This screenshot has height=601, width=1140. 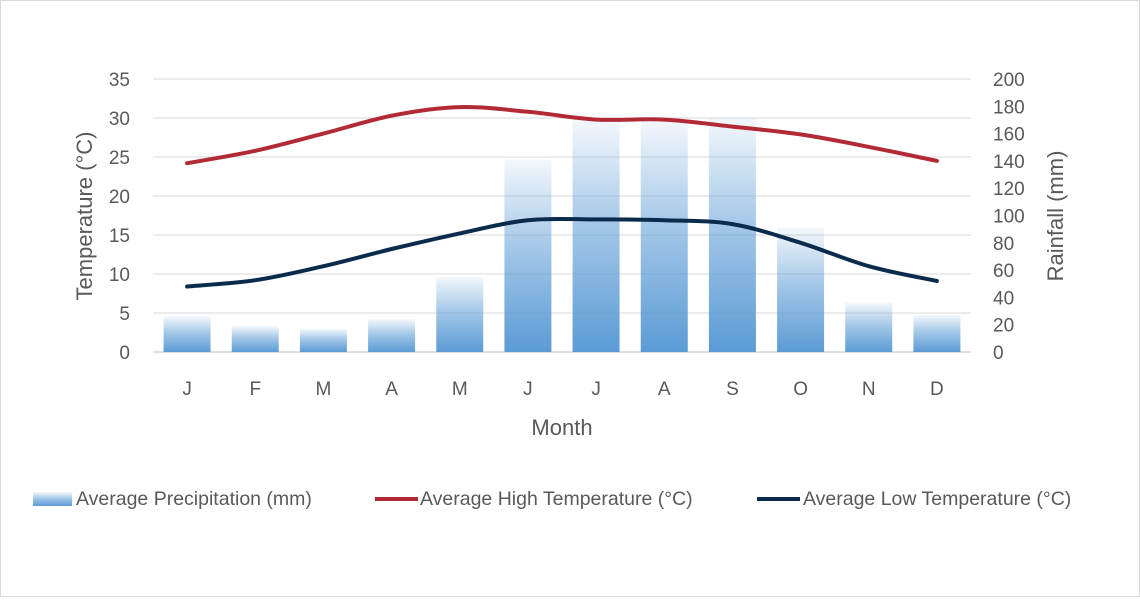 What do you see at coordinates (119, 275) in the screenshot?
I see `left-tick-label: 10` at bounding box center [119, 275].